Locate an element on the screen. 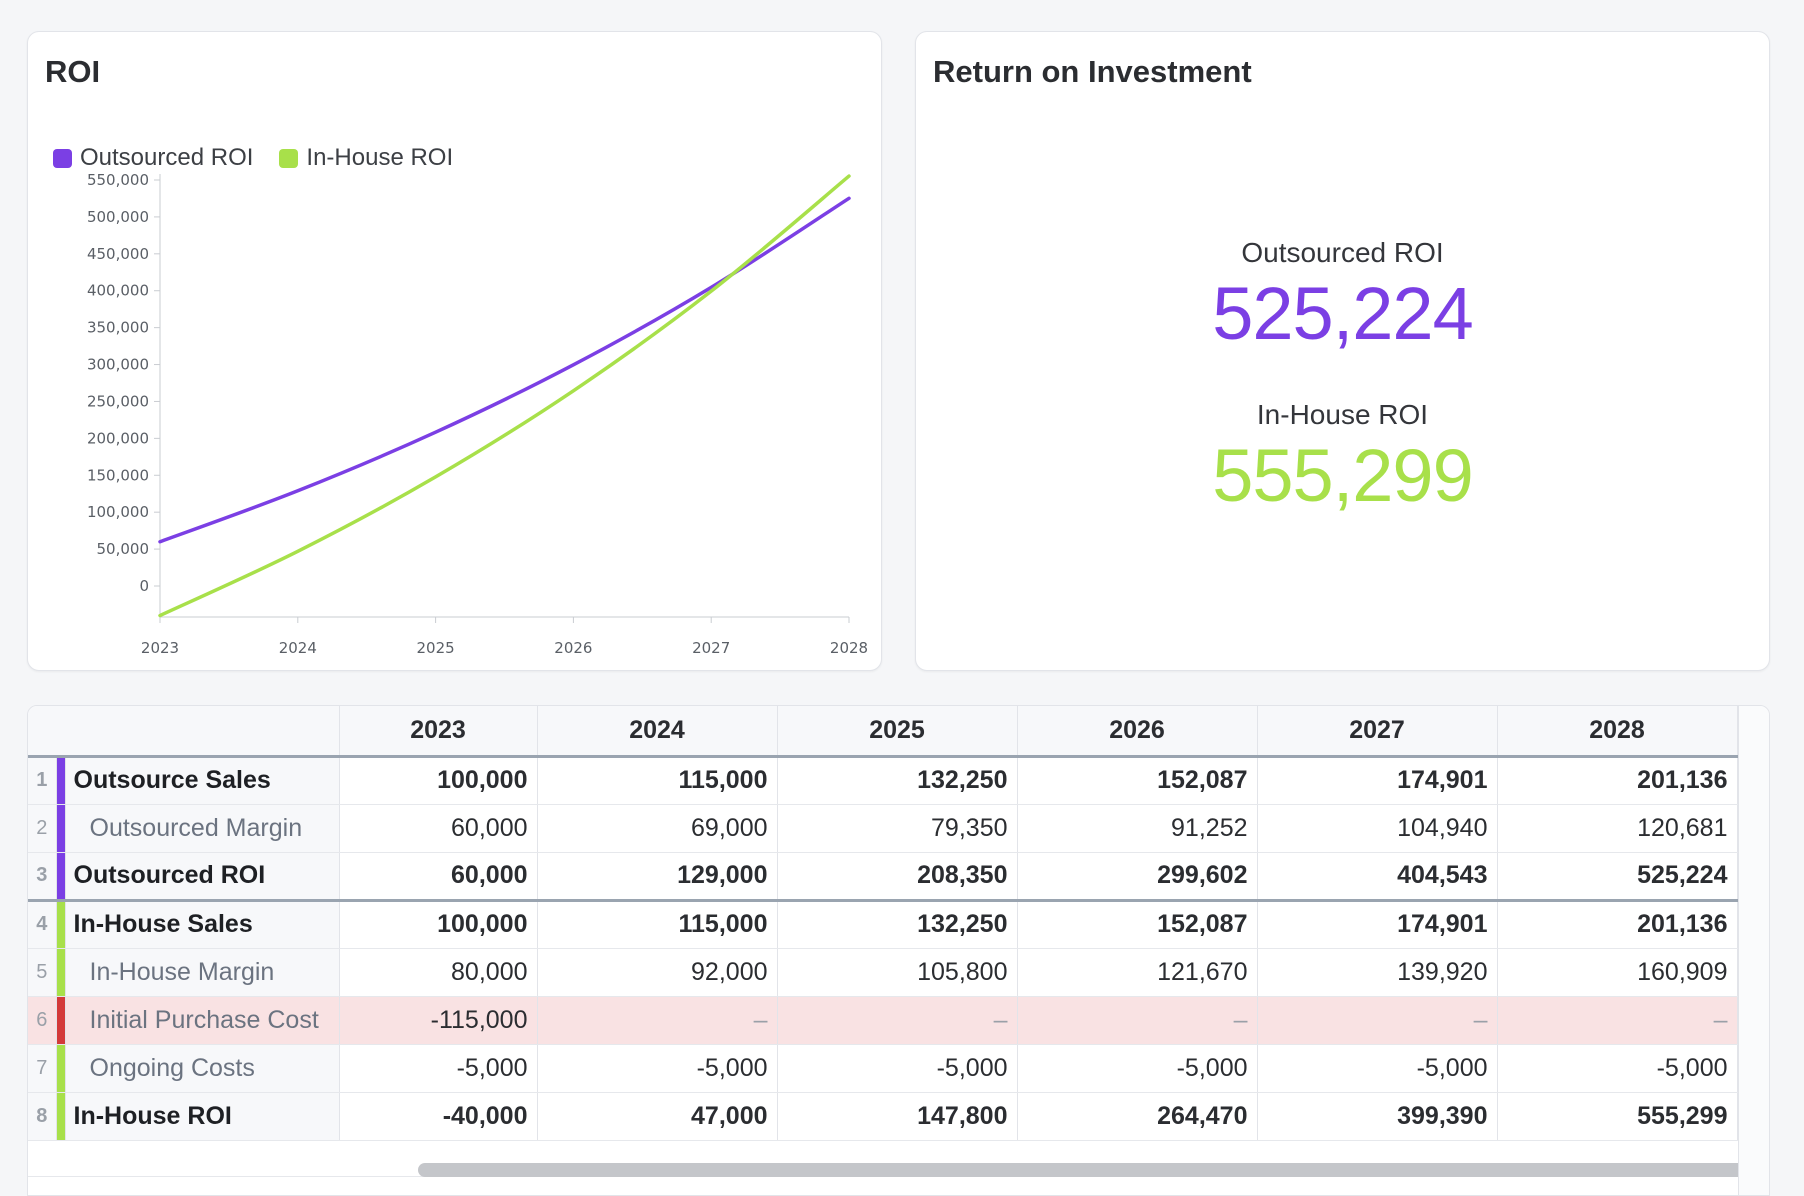 Image resolution: width=1804 pixels, height=1196 pixels. y-tick-label: 0 is located at coordinates (144, 586).